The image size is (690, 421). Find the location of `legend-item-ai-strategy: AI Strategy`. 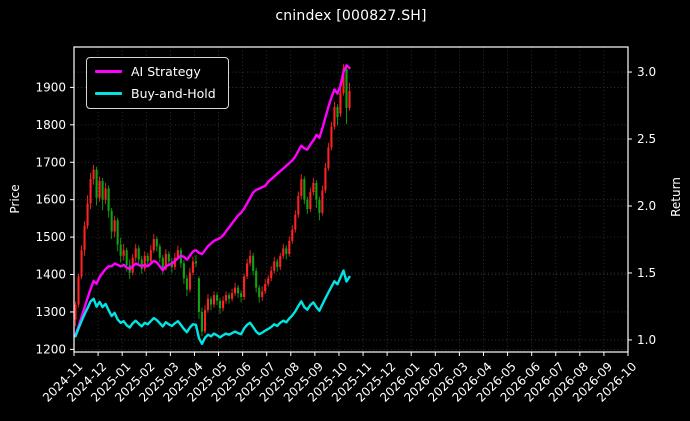

legend-item-ai-strategy: AI Strategy is located at coordinates (155, 71).